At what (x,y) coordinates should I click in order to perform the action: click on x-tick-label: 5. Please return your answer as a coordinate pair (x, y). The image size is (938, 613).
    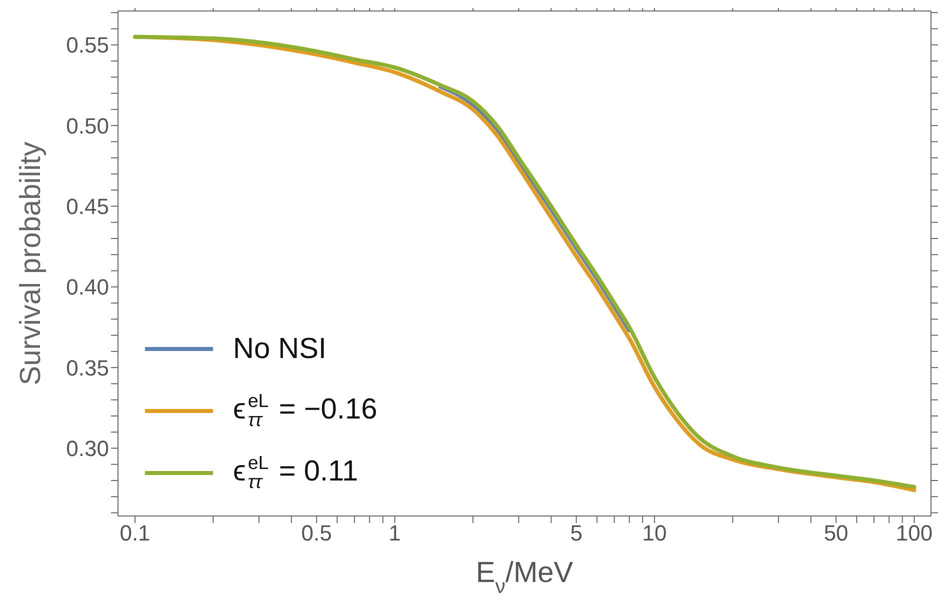
    Looking at the image, I should click on (576, 533).